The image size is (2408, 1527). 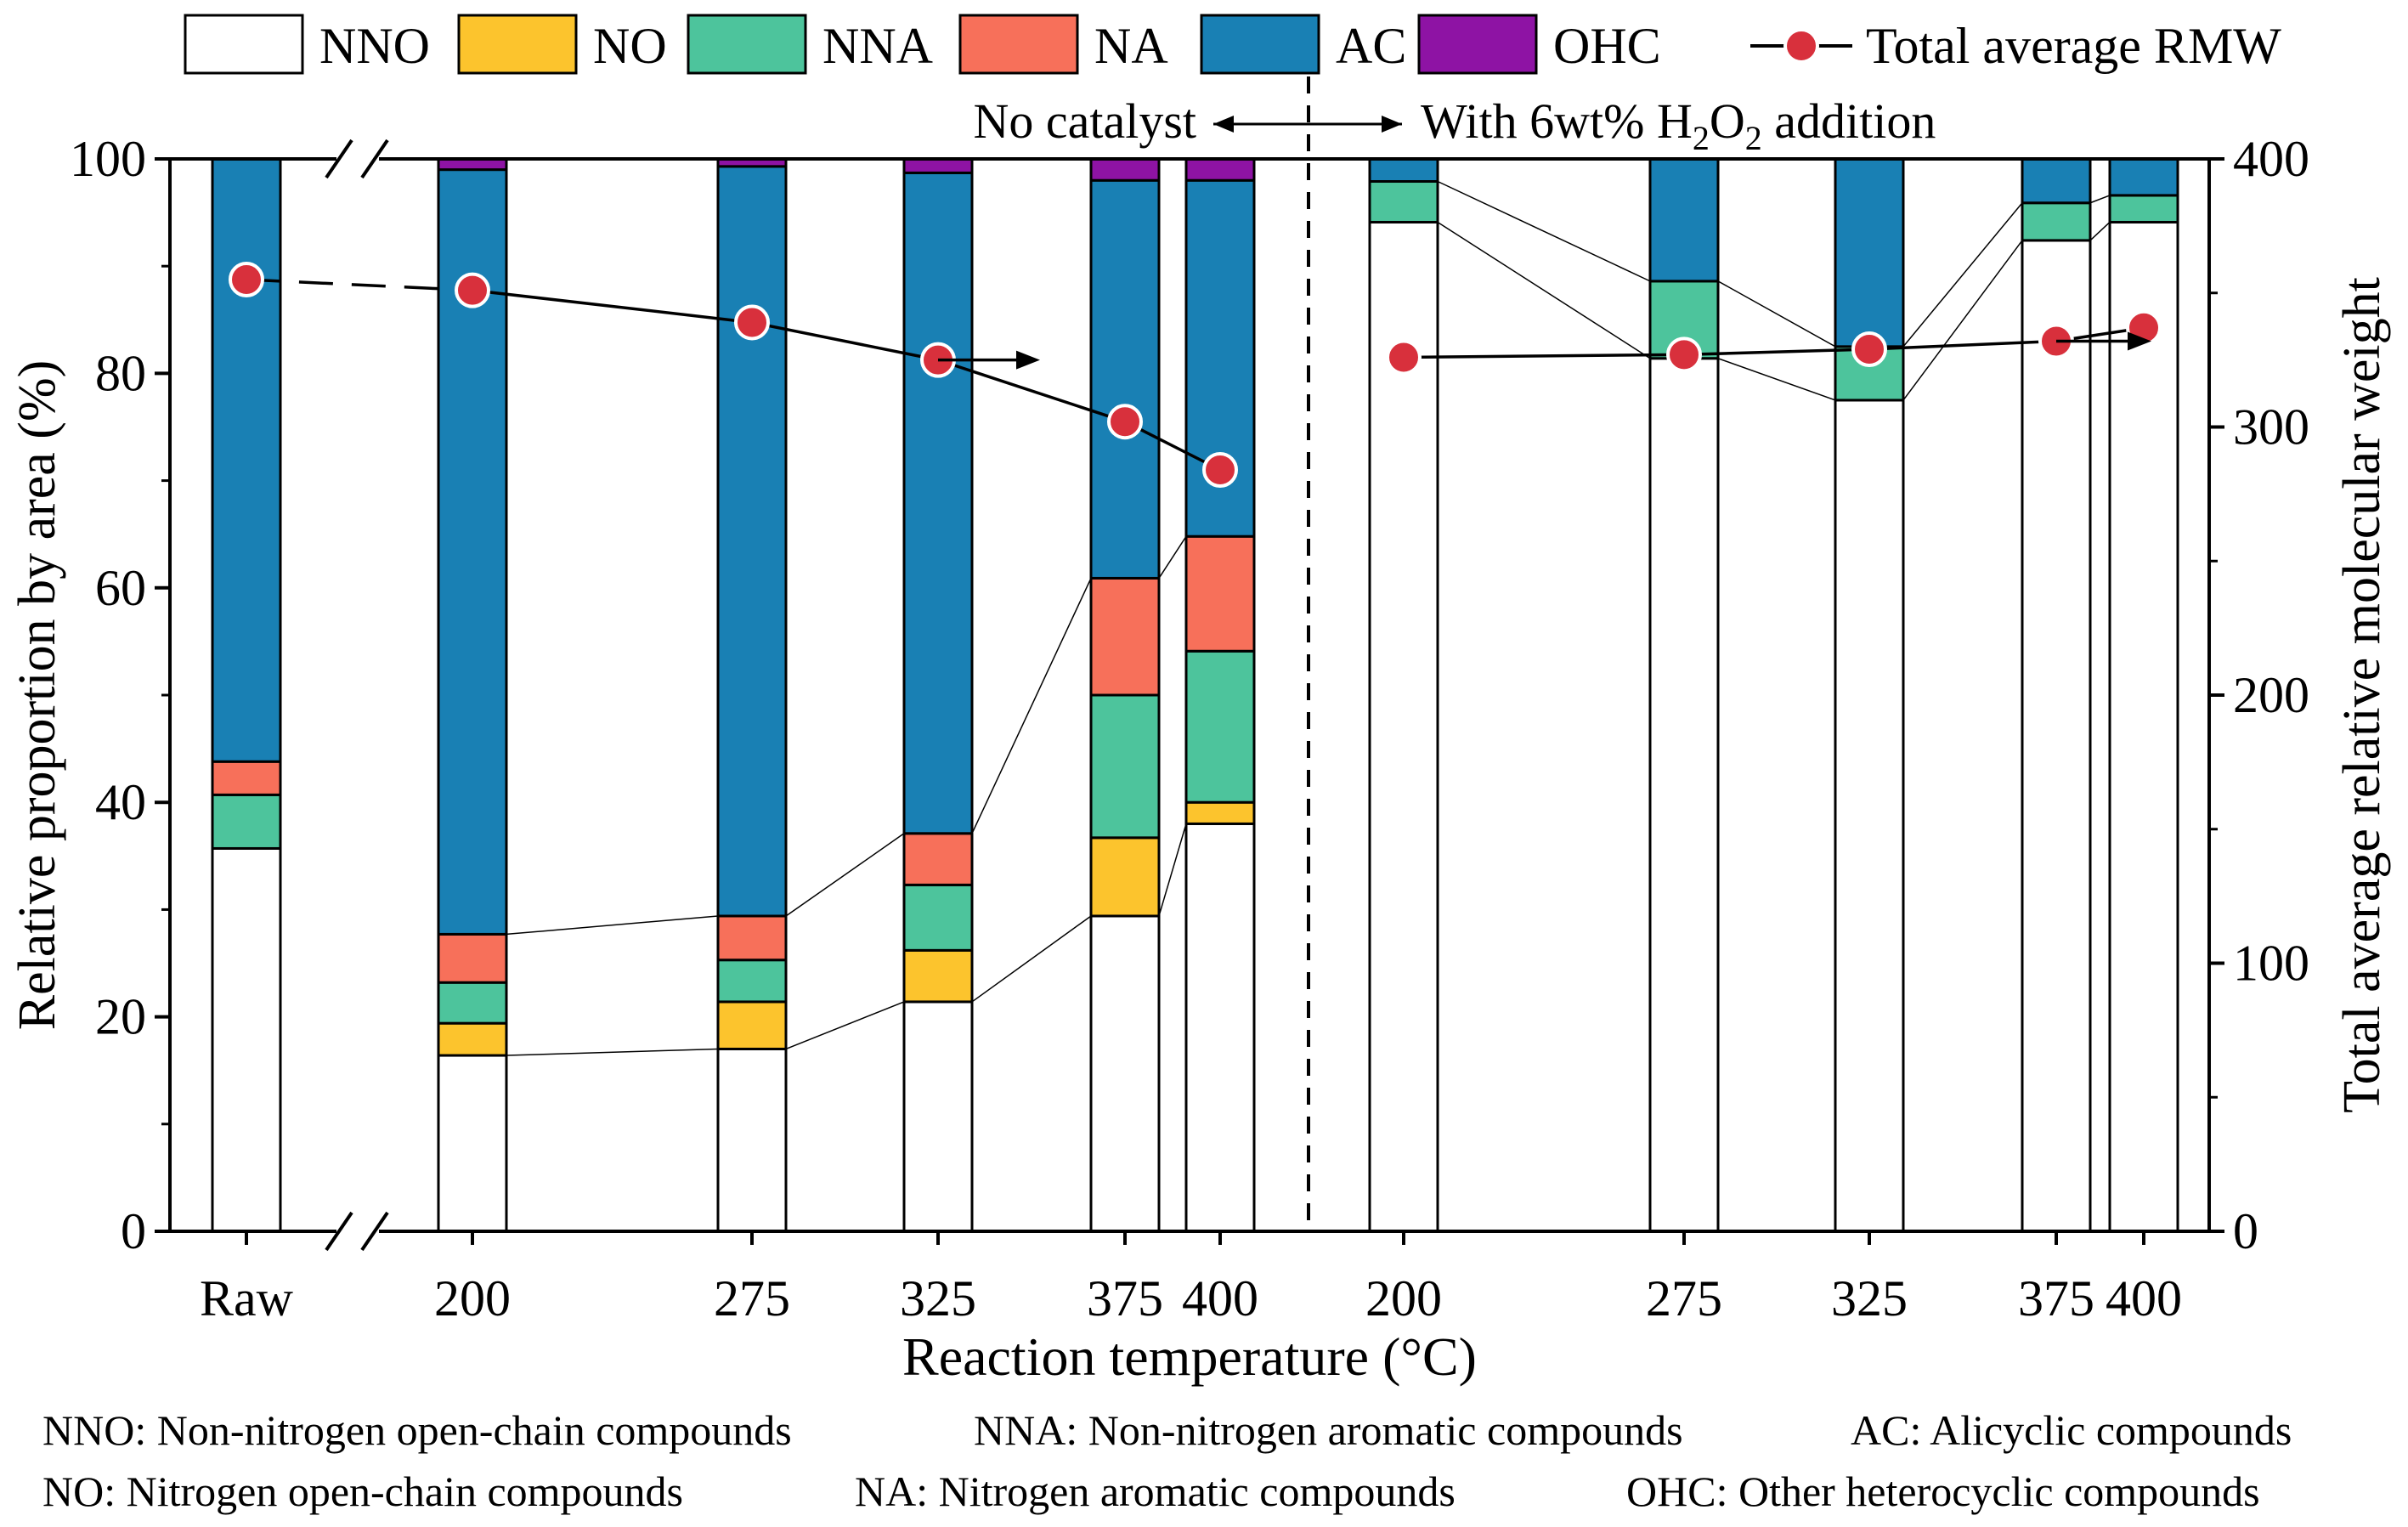 I want to click on y-tick-label-80: 80, so click(x=120, y=373).